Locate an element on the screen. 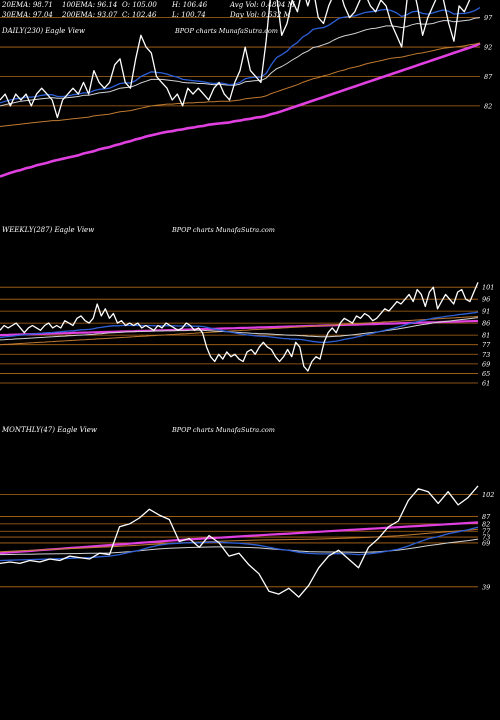 The image size is (500, 720). series-line-1-price is located at coordinates (239, 327).